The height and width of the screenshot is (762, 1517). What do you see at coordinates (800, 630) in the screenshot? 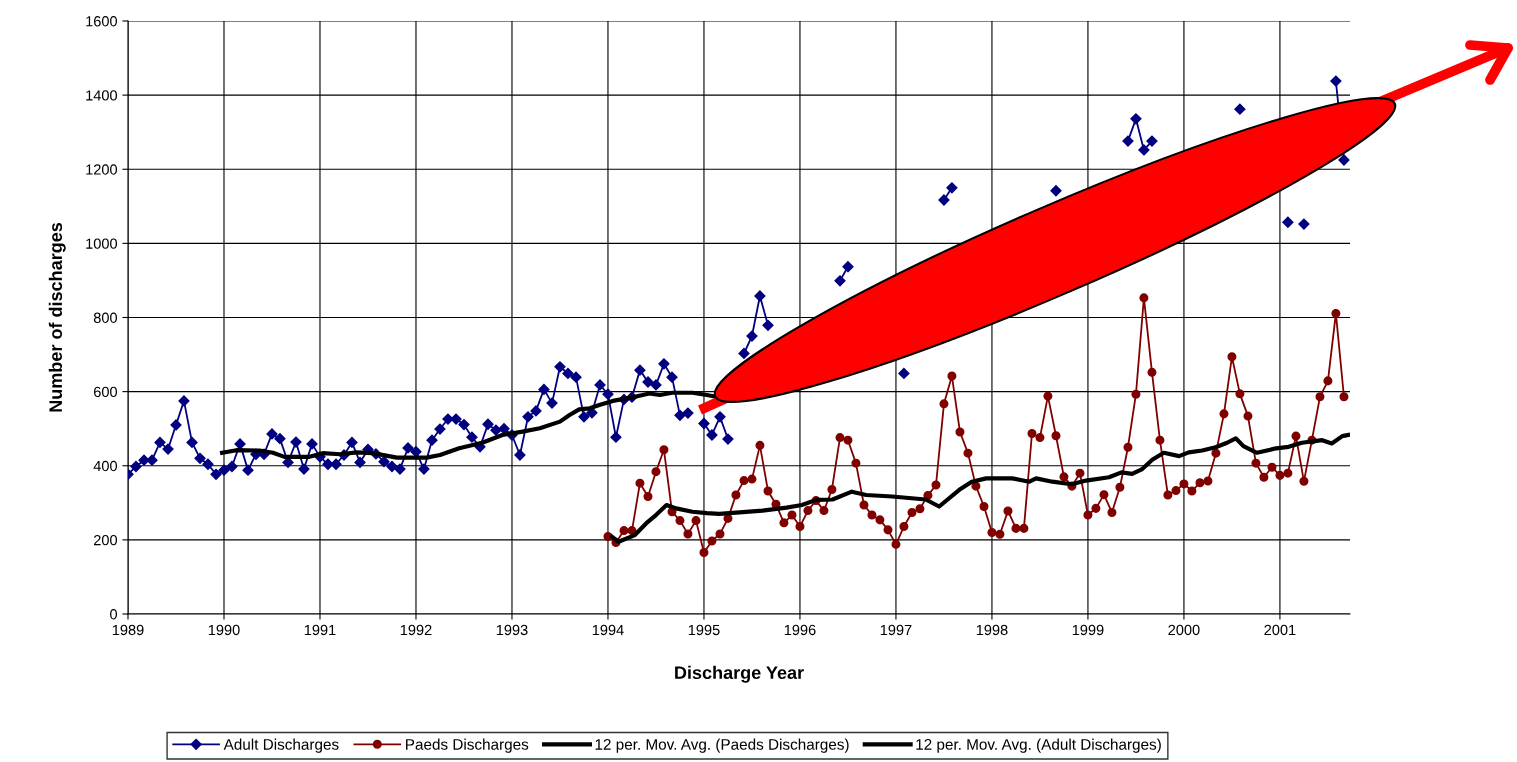
I see `x-tick-label: 1996` at bounding box center [800, 630].